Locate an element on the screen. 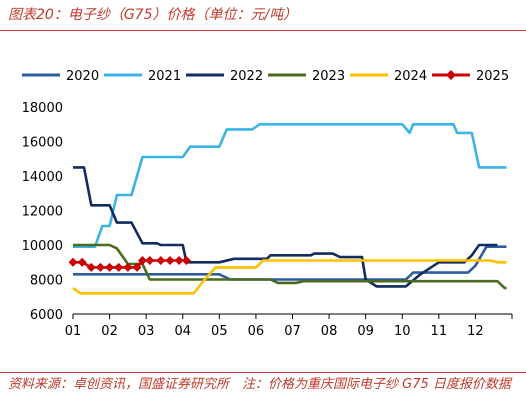 This screenshot has width=526, height=419. title-divider is located at coordinates (263, 30).